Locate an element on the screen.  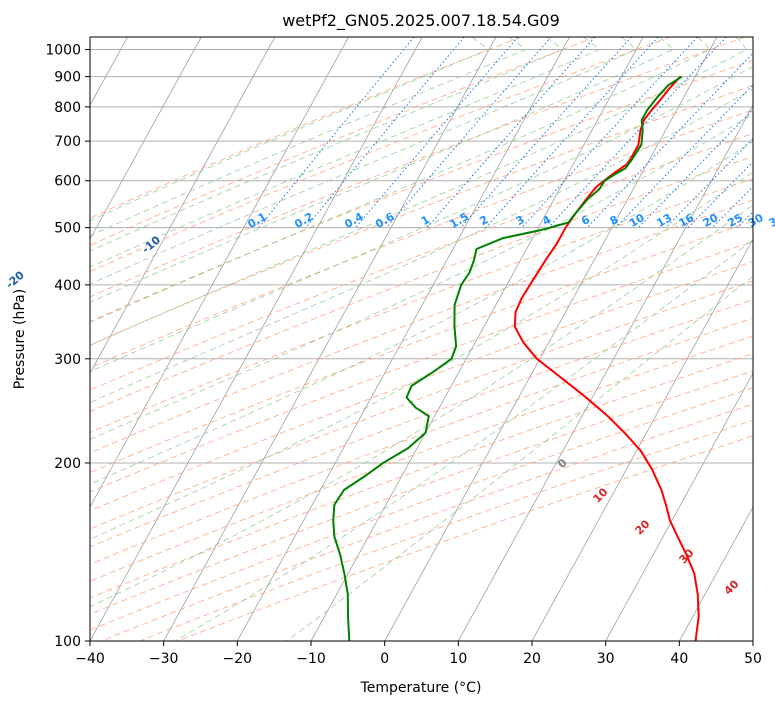
mixing-ratio-label: 36 is located at coordinates (771, 220).